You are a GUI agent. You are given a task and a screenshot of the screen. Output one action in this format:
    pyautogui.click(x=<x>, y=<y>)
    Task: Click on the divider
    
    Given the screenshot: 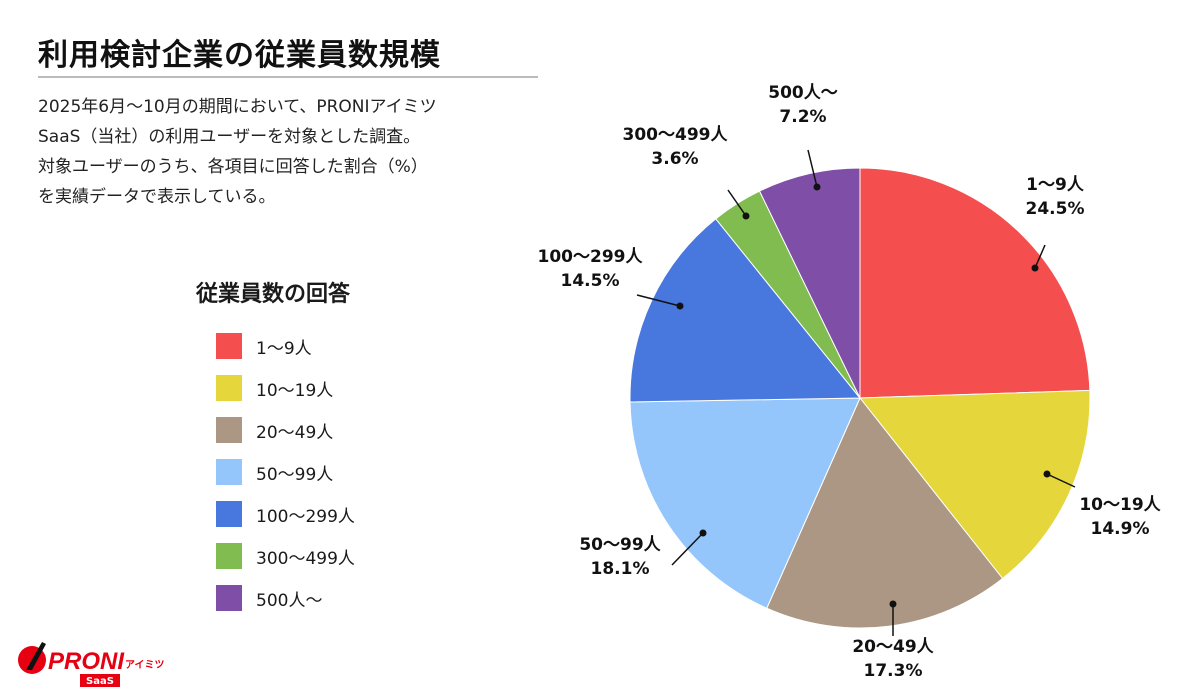 What is the action you would take?
    pyautogui.click(x=288, y=77)
    